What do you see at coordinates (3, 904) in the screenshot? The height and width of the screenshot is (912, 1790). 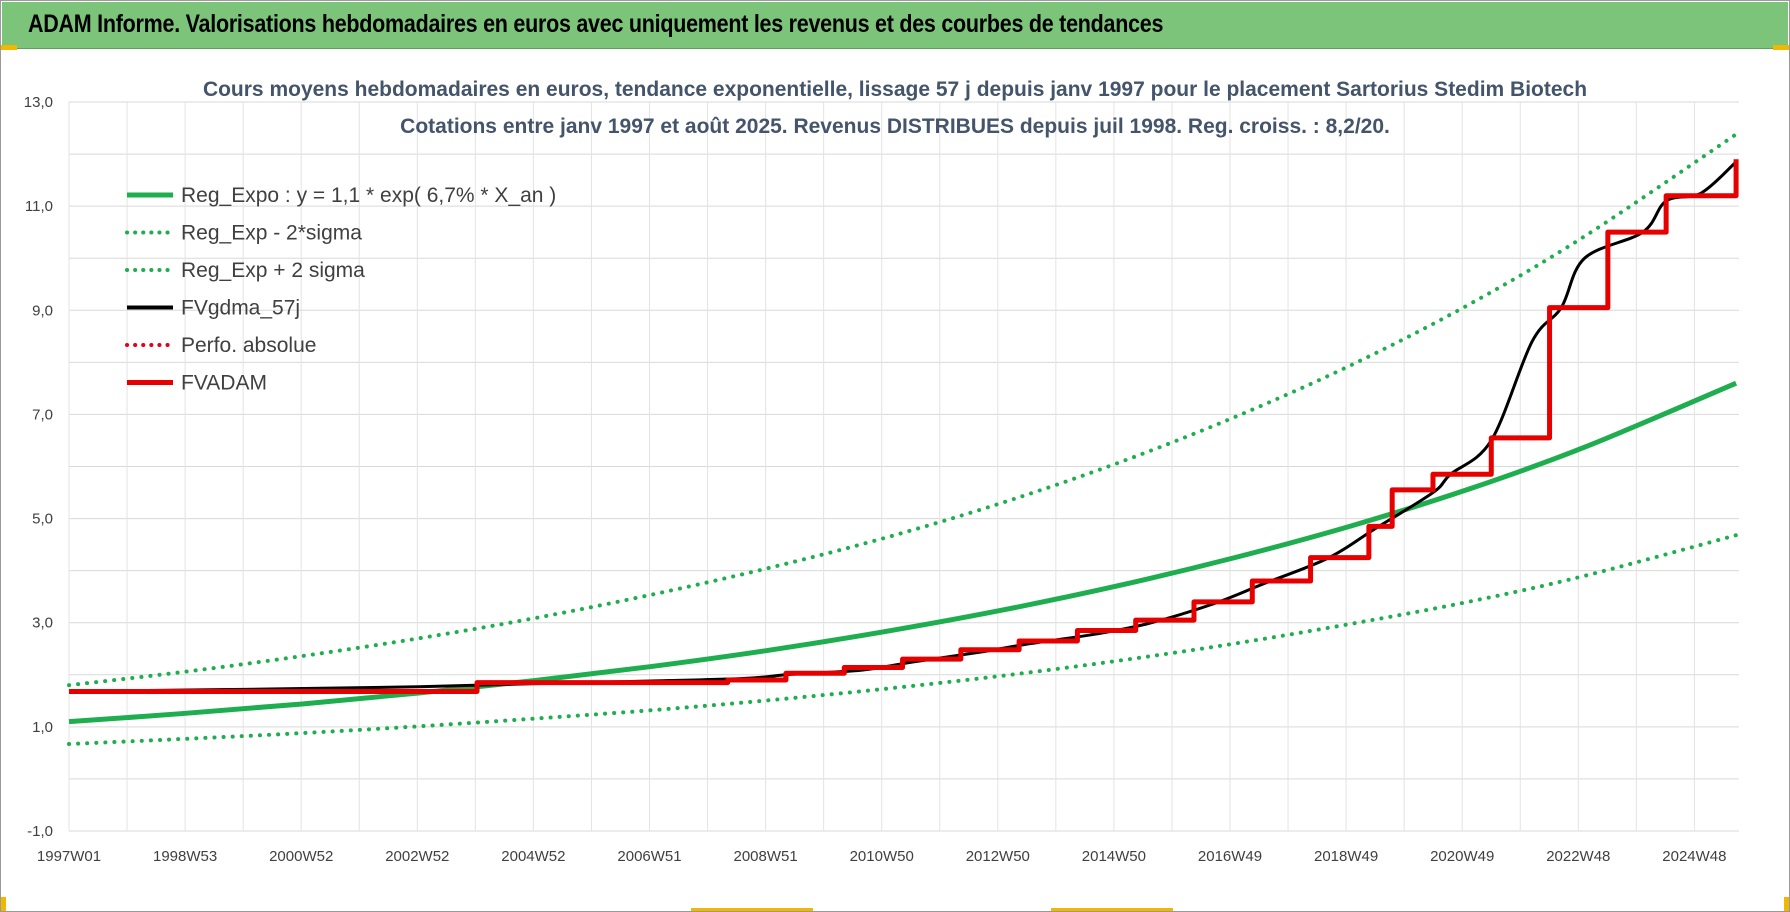 I see `corner-mark-bottom-left` at bounding box center [3, 904].